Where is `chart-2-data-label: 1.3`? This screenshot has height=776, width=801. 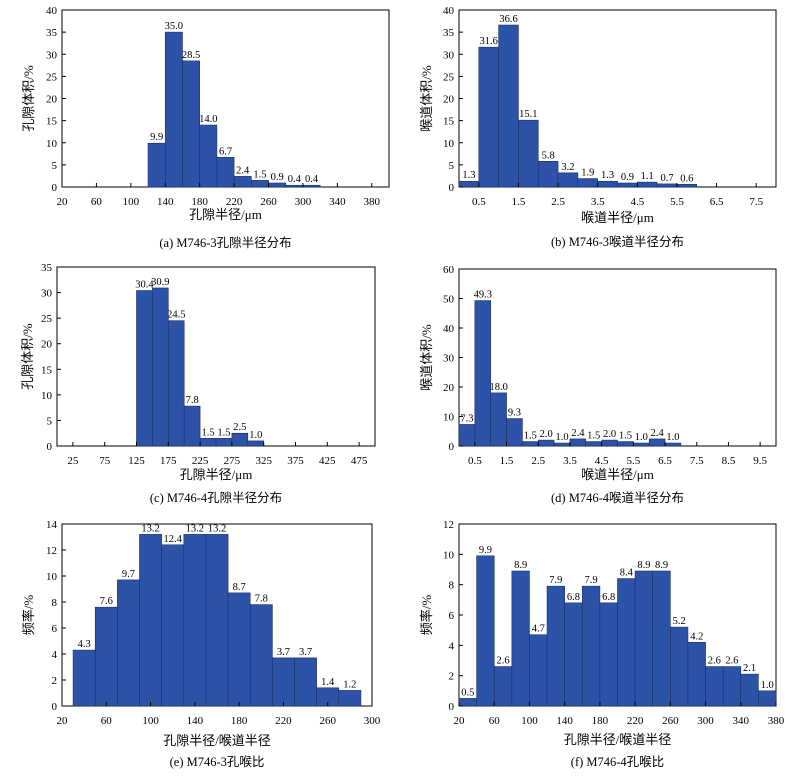 chart-2-data-label: 1.3 is located at coordinates (468, 175).